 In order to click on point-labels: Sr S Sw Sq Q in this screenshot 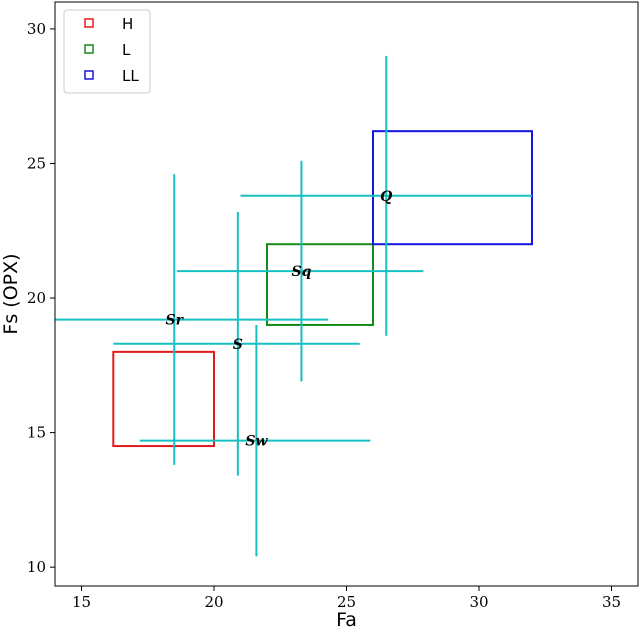, I will do `click(279, 319)`.